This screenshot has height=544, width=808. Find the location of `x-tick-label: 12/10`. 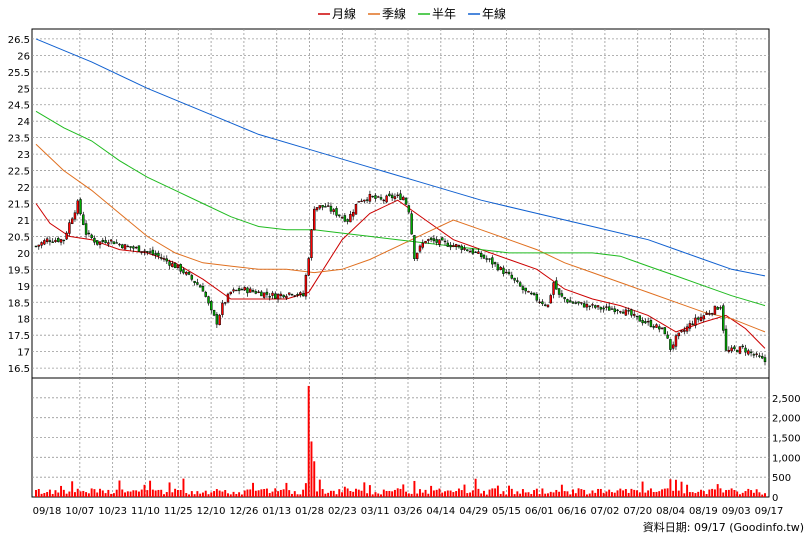

x-tick-label: 12/10 is located at coordinates (211, 511).